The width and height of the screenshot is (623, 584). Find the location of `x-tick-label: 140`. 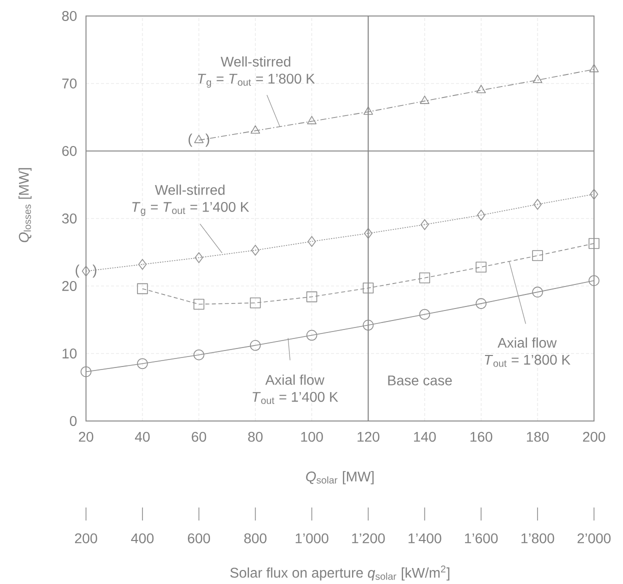

x-tick-label: 140 is located at coordinates (425, 437).